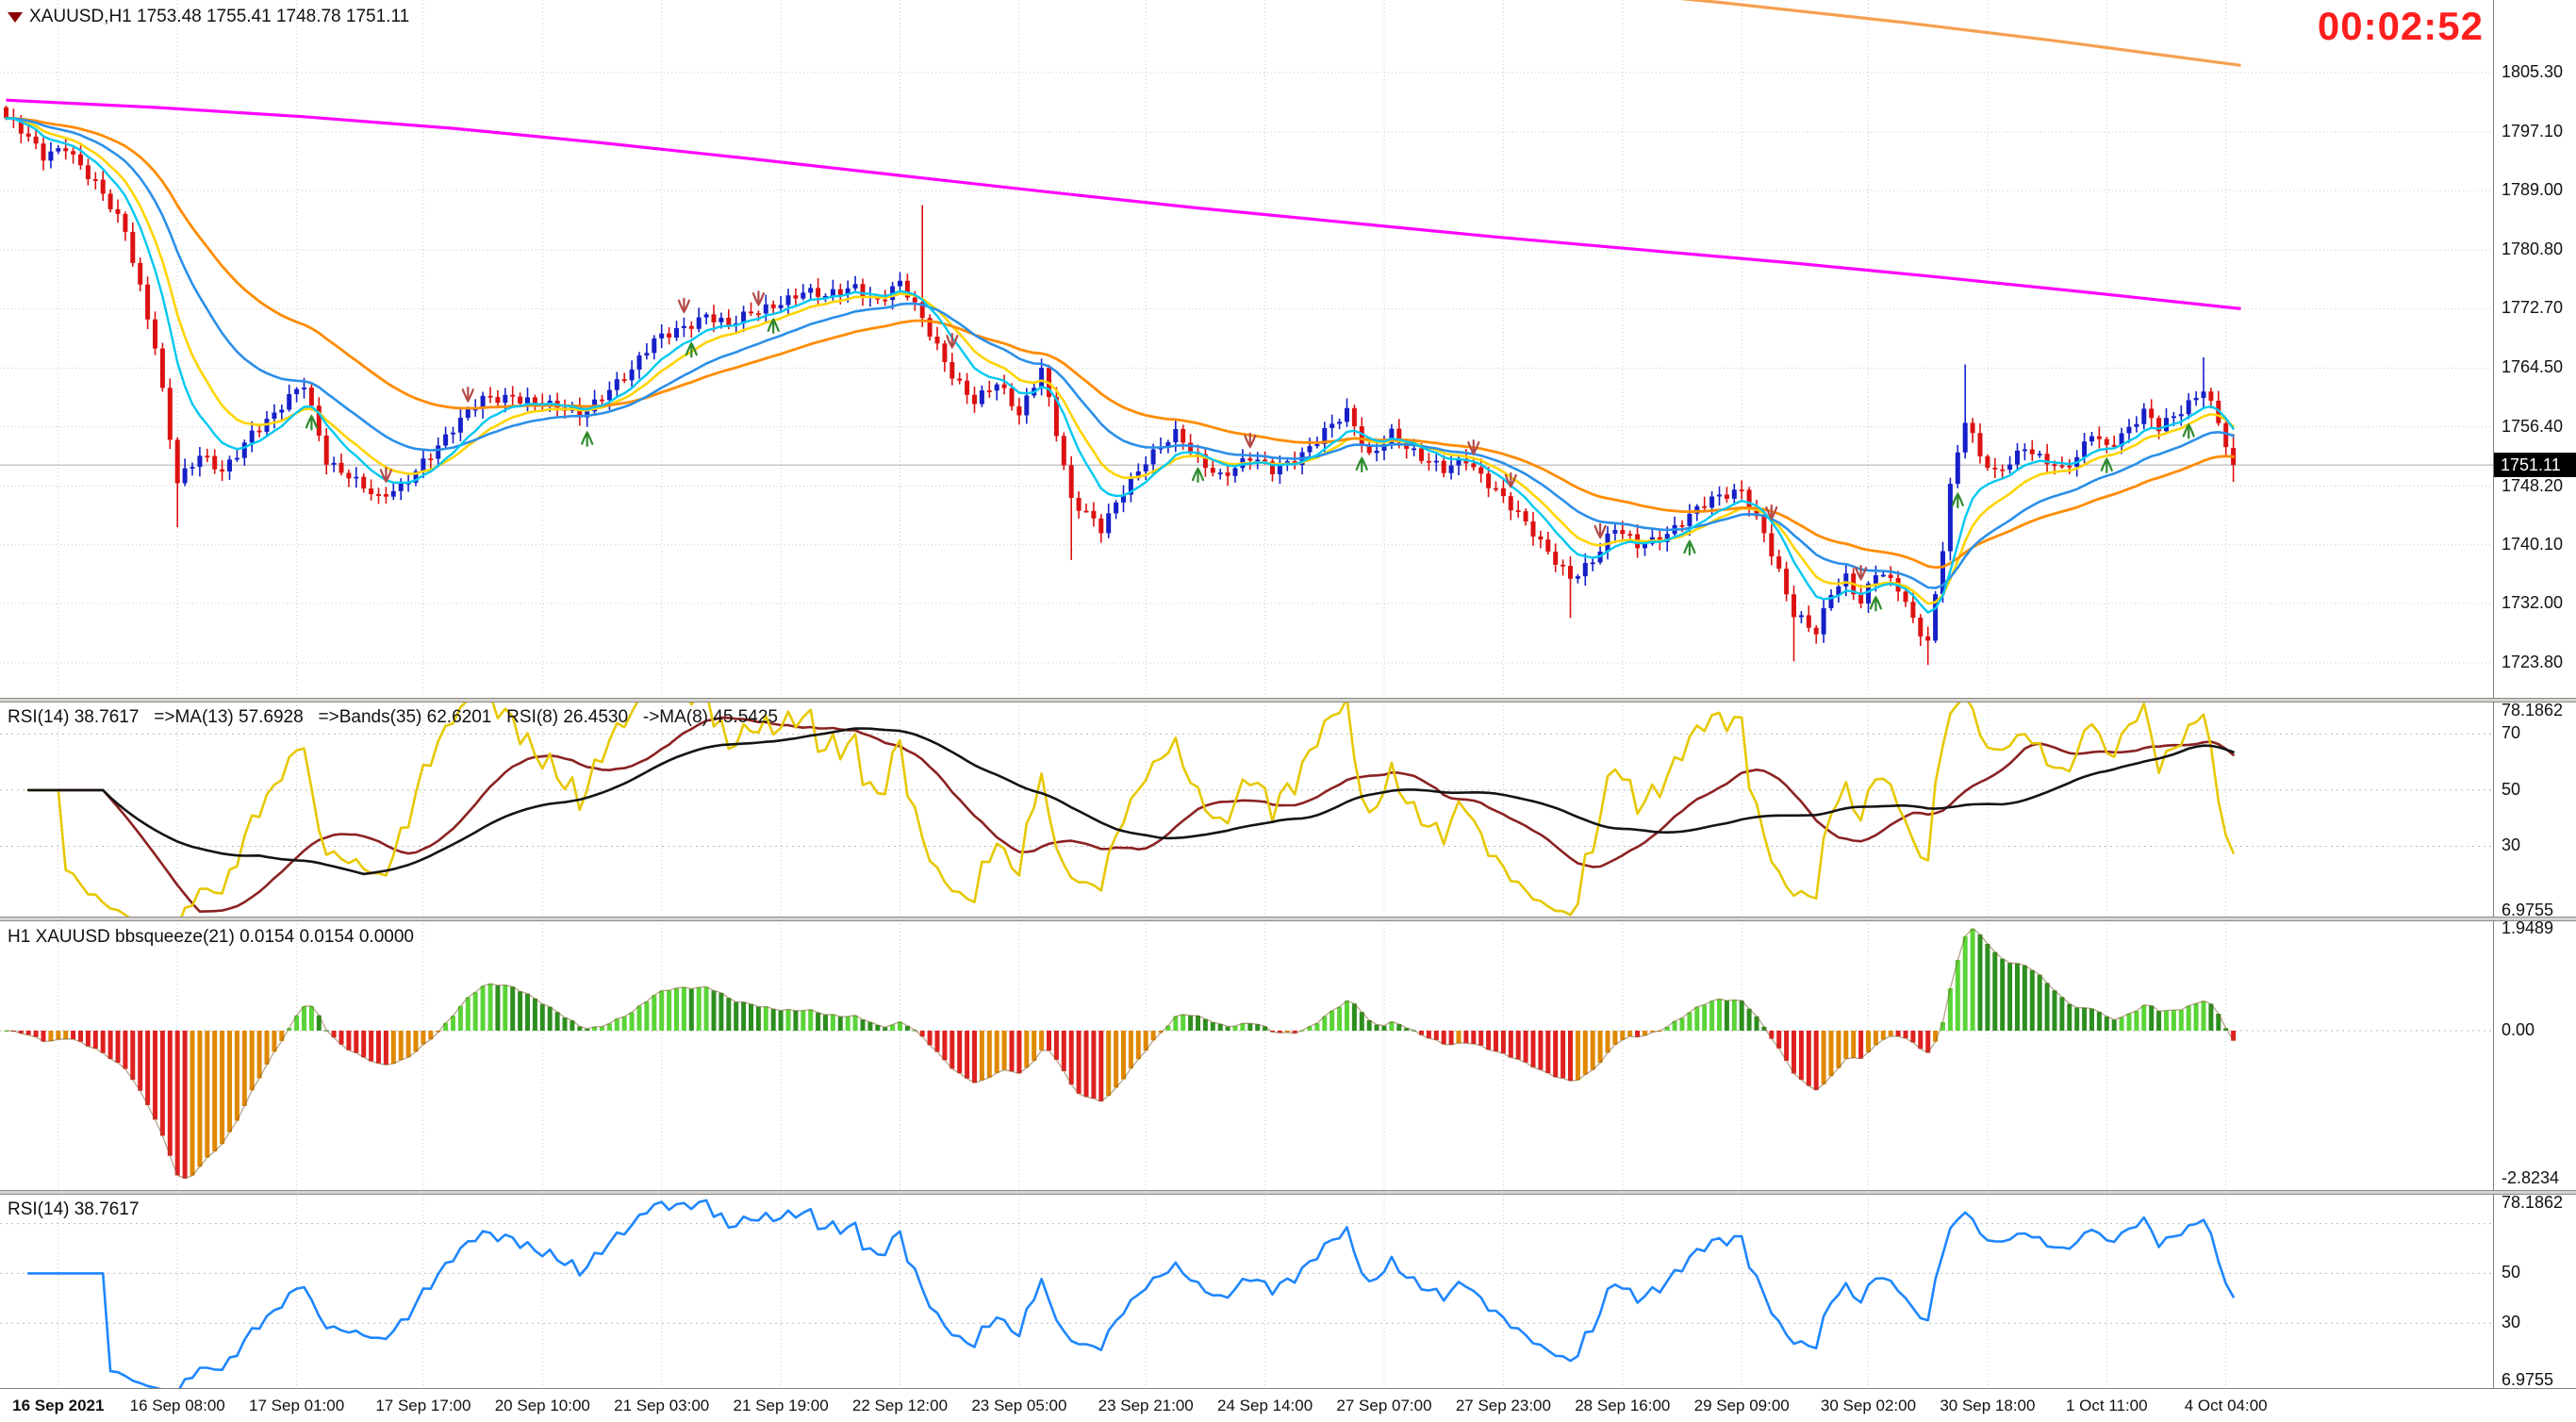  I want to click on price-scale-label: 1780.80, so click(2533, 250).